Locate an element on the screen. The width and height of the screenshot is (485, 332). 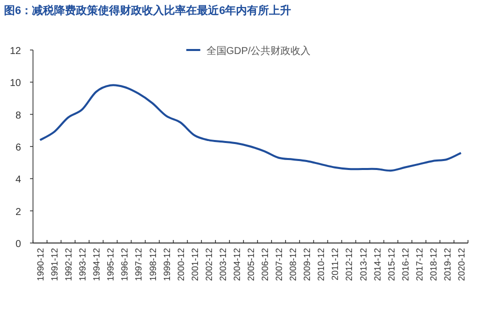
x-tick-label: 1994-12 is located at coordinates (97, 265).